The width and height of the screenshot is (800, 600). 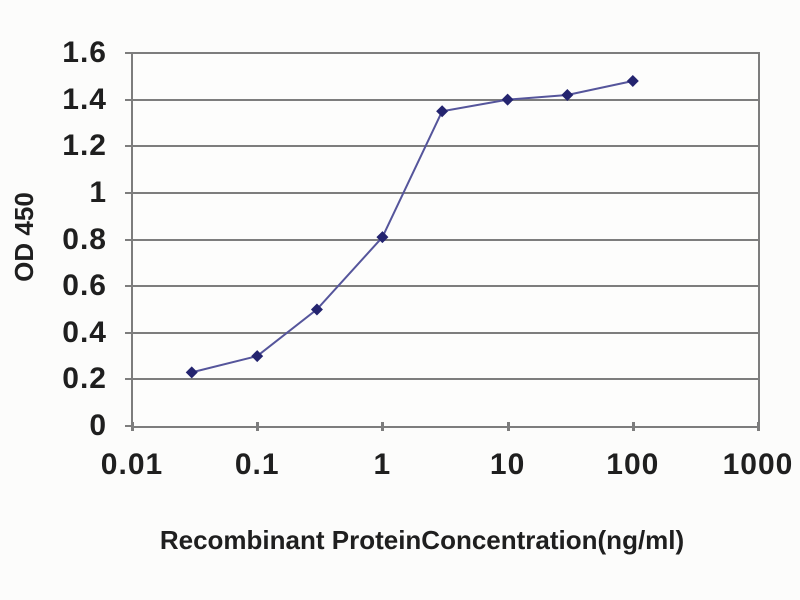 What do you see at coordinates (98, 425) in the screenshot?
I see `y-tick-label: 0` at bounding box center [98, 425].